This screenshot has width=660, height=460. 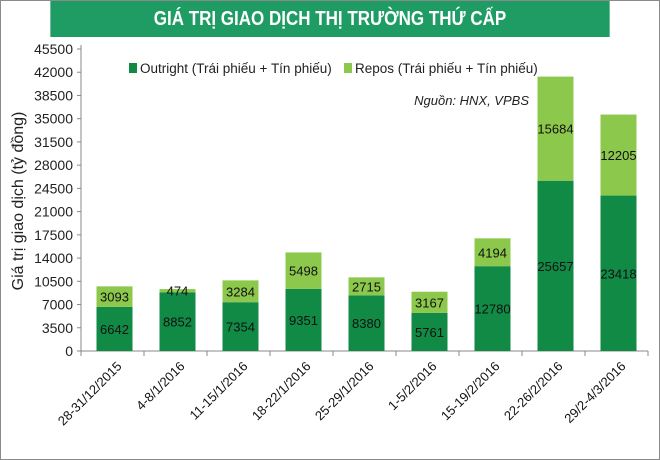 What do you see at coordinates (533, 391) in the screenshot?
I see `x-tick-label: 22-26/2/2016` at bounding box center [533, 391].